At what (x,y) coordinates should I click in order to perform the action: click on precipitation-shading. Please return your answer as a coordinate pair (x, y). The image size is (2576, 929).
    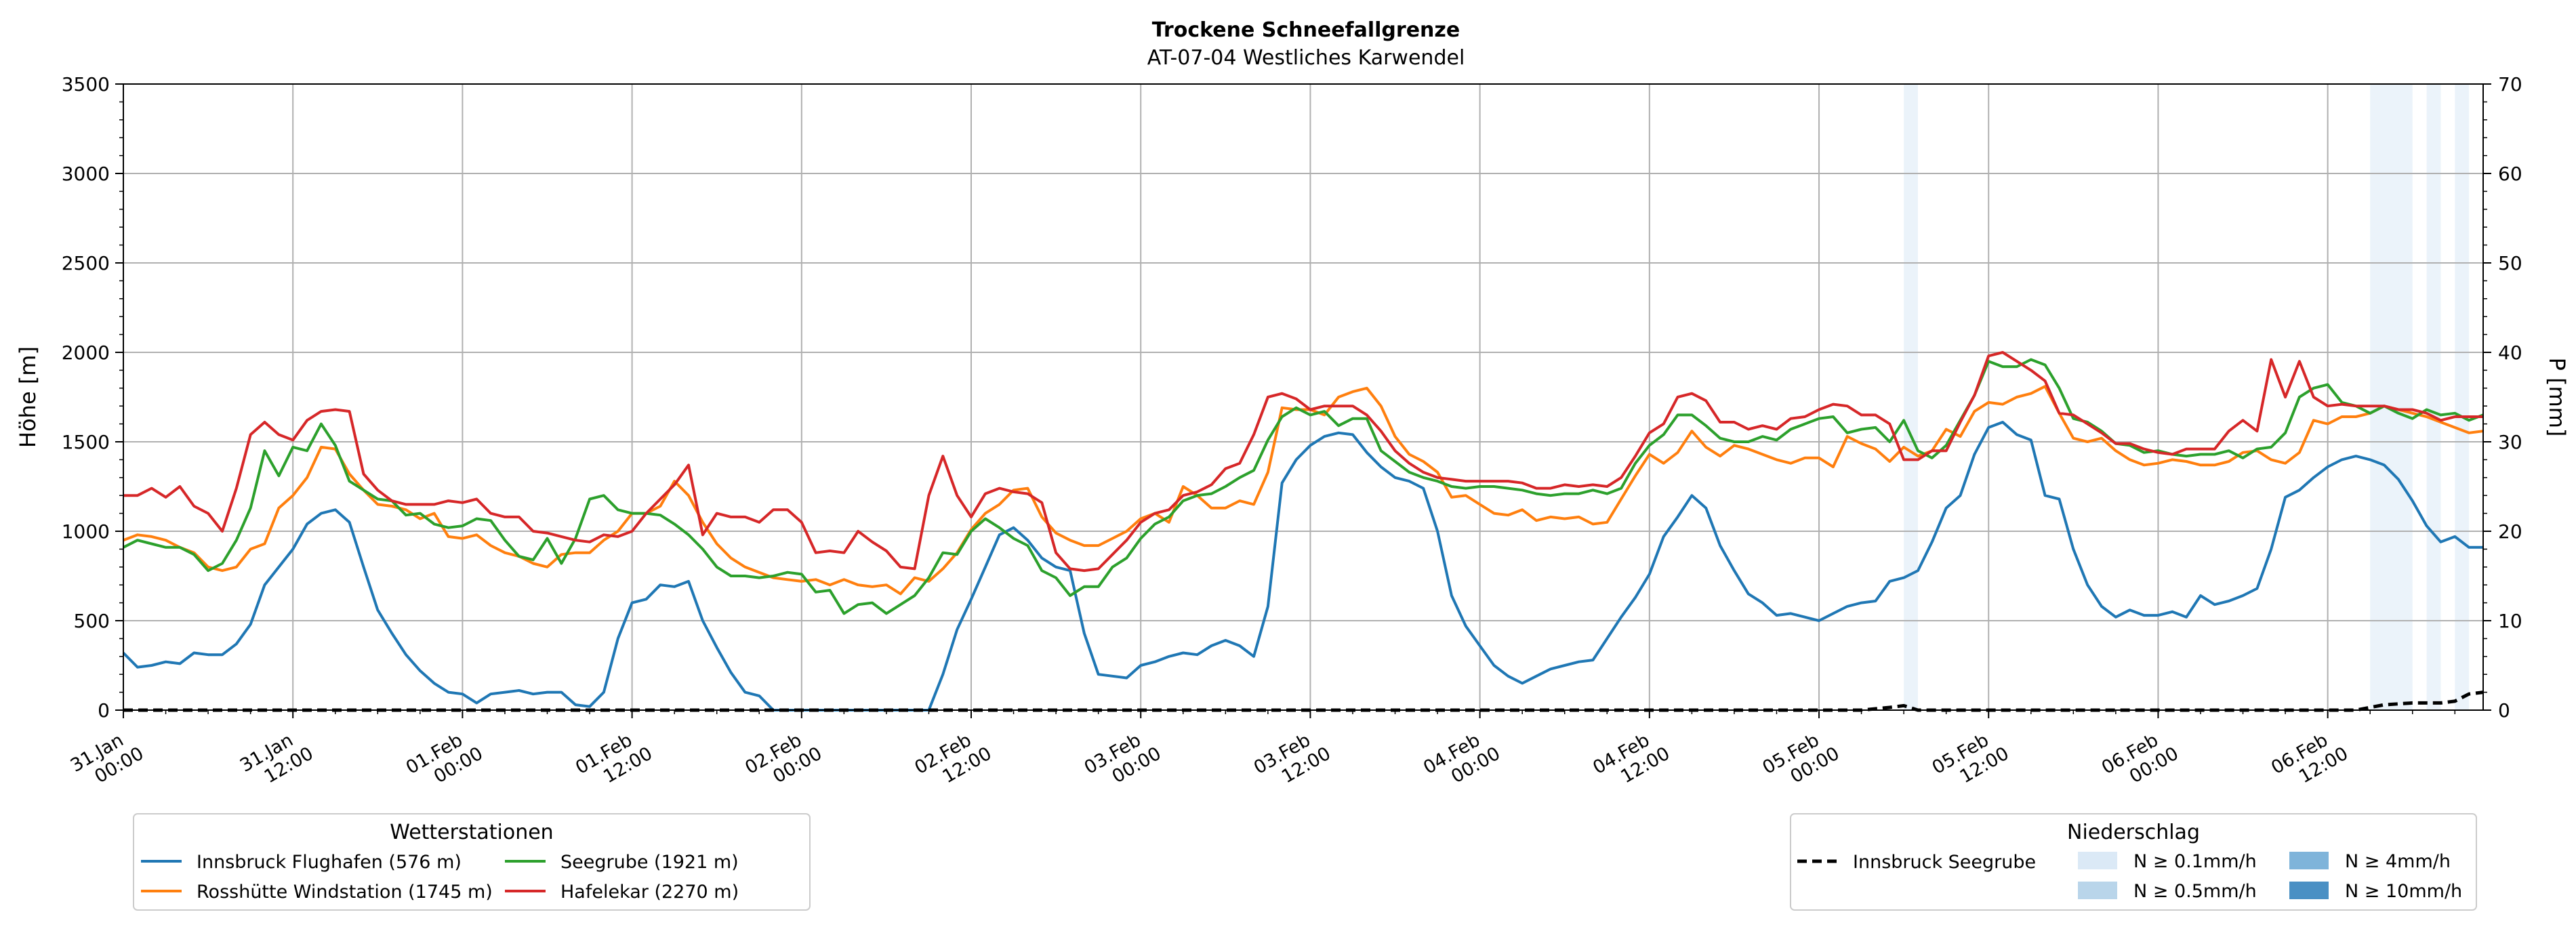
    Looking at the image, I should click on (2187, 397).